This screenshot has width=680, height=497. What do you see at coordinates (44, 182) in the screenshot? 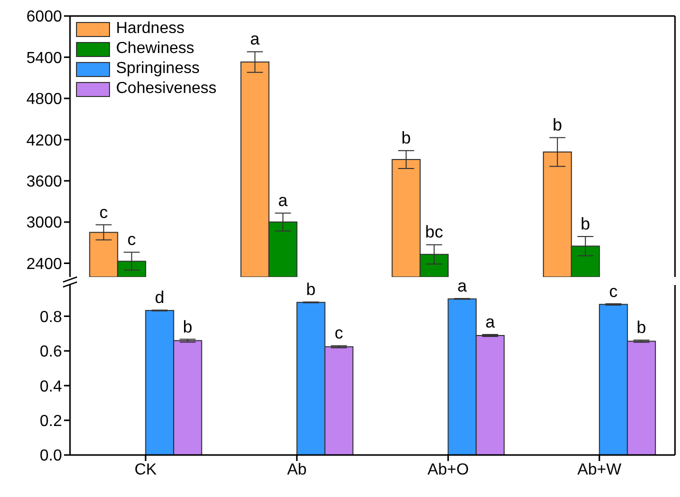
I see `y-tick-label: 3600` at bounding box center [44, 182].